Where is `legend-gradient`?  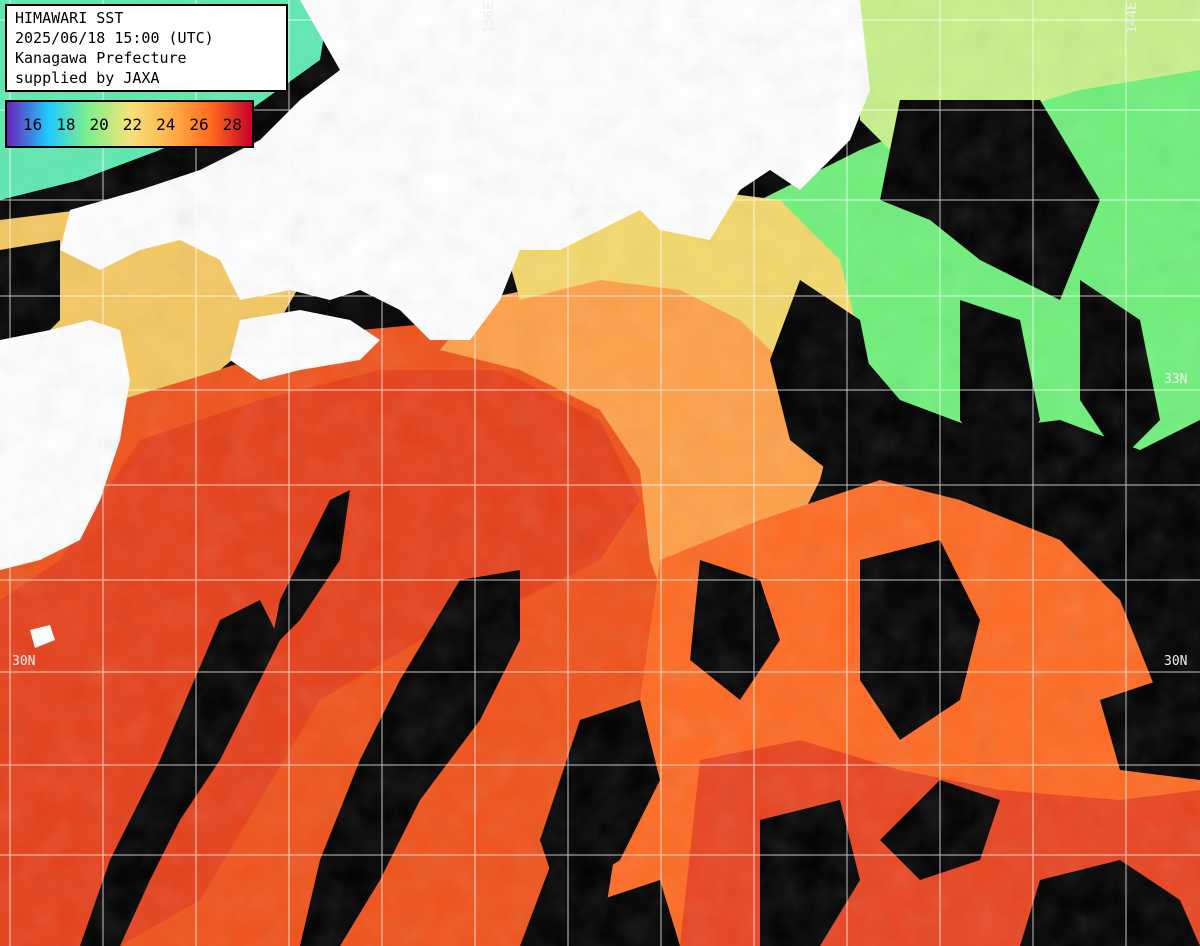
legend-gradient is located at coordinates (129, 124).